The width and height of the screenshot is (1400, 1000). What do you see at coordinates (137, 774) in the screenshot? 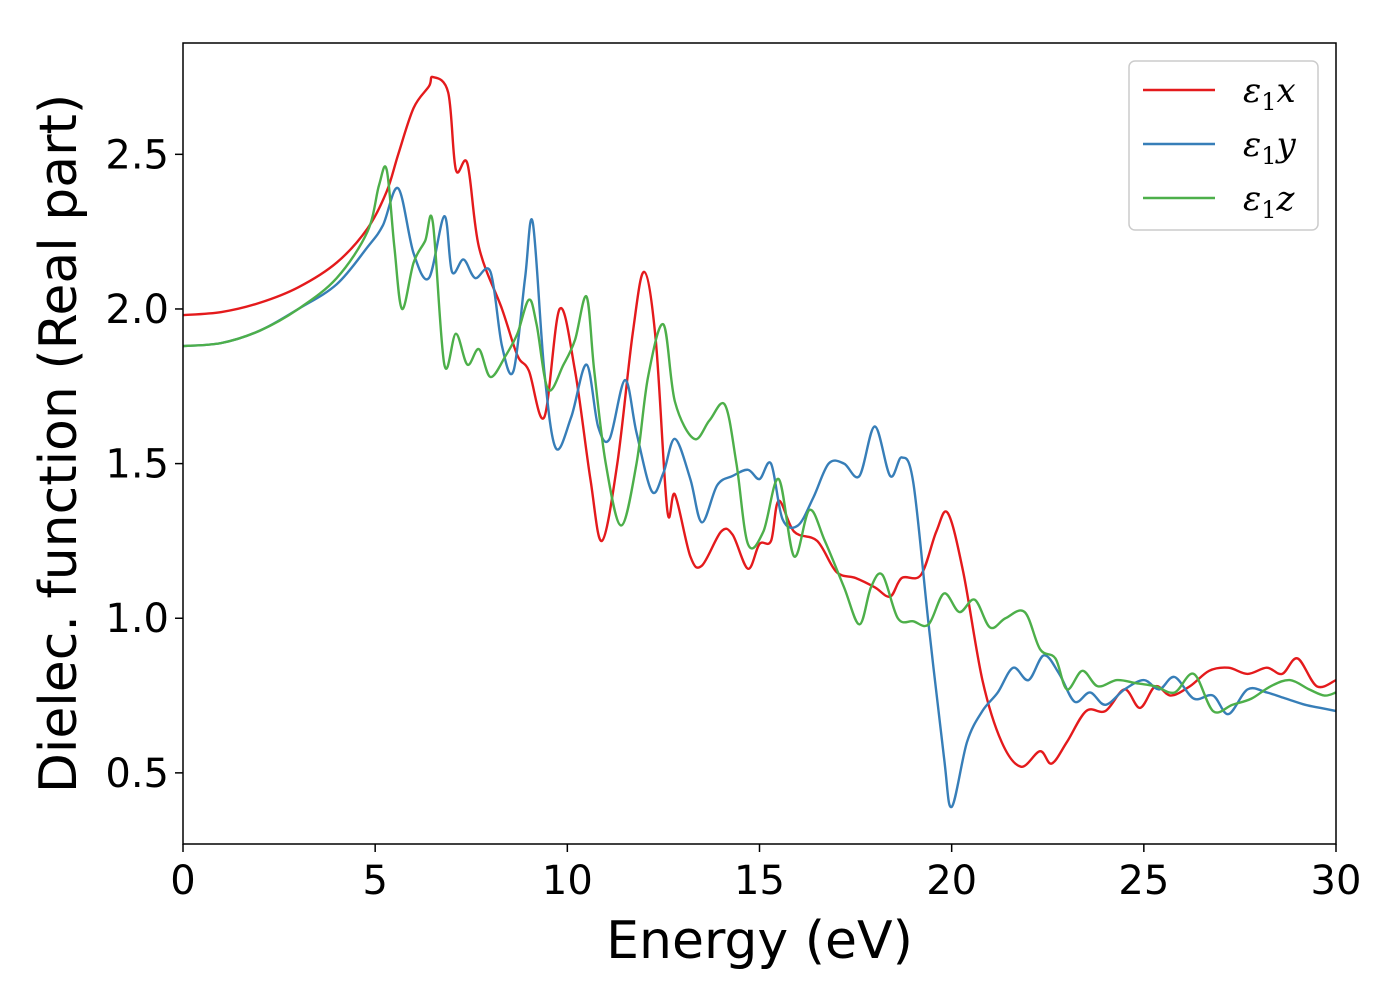
I see `y-tick-label: 0.5` at bounding box center [137, 774].